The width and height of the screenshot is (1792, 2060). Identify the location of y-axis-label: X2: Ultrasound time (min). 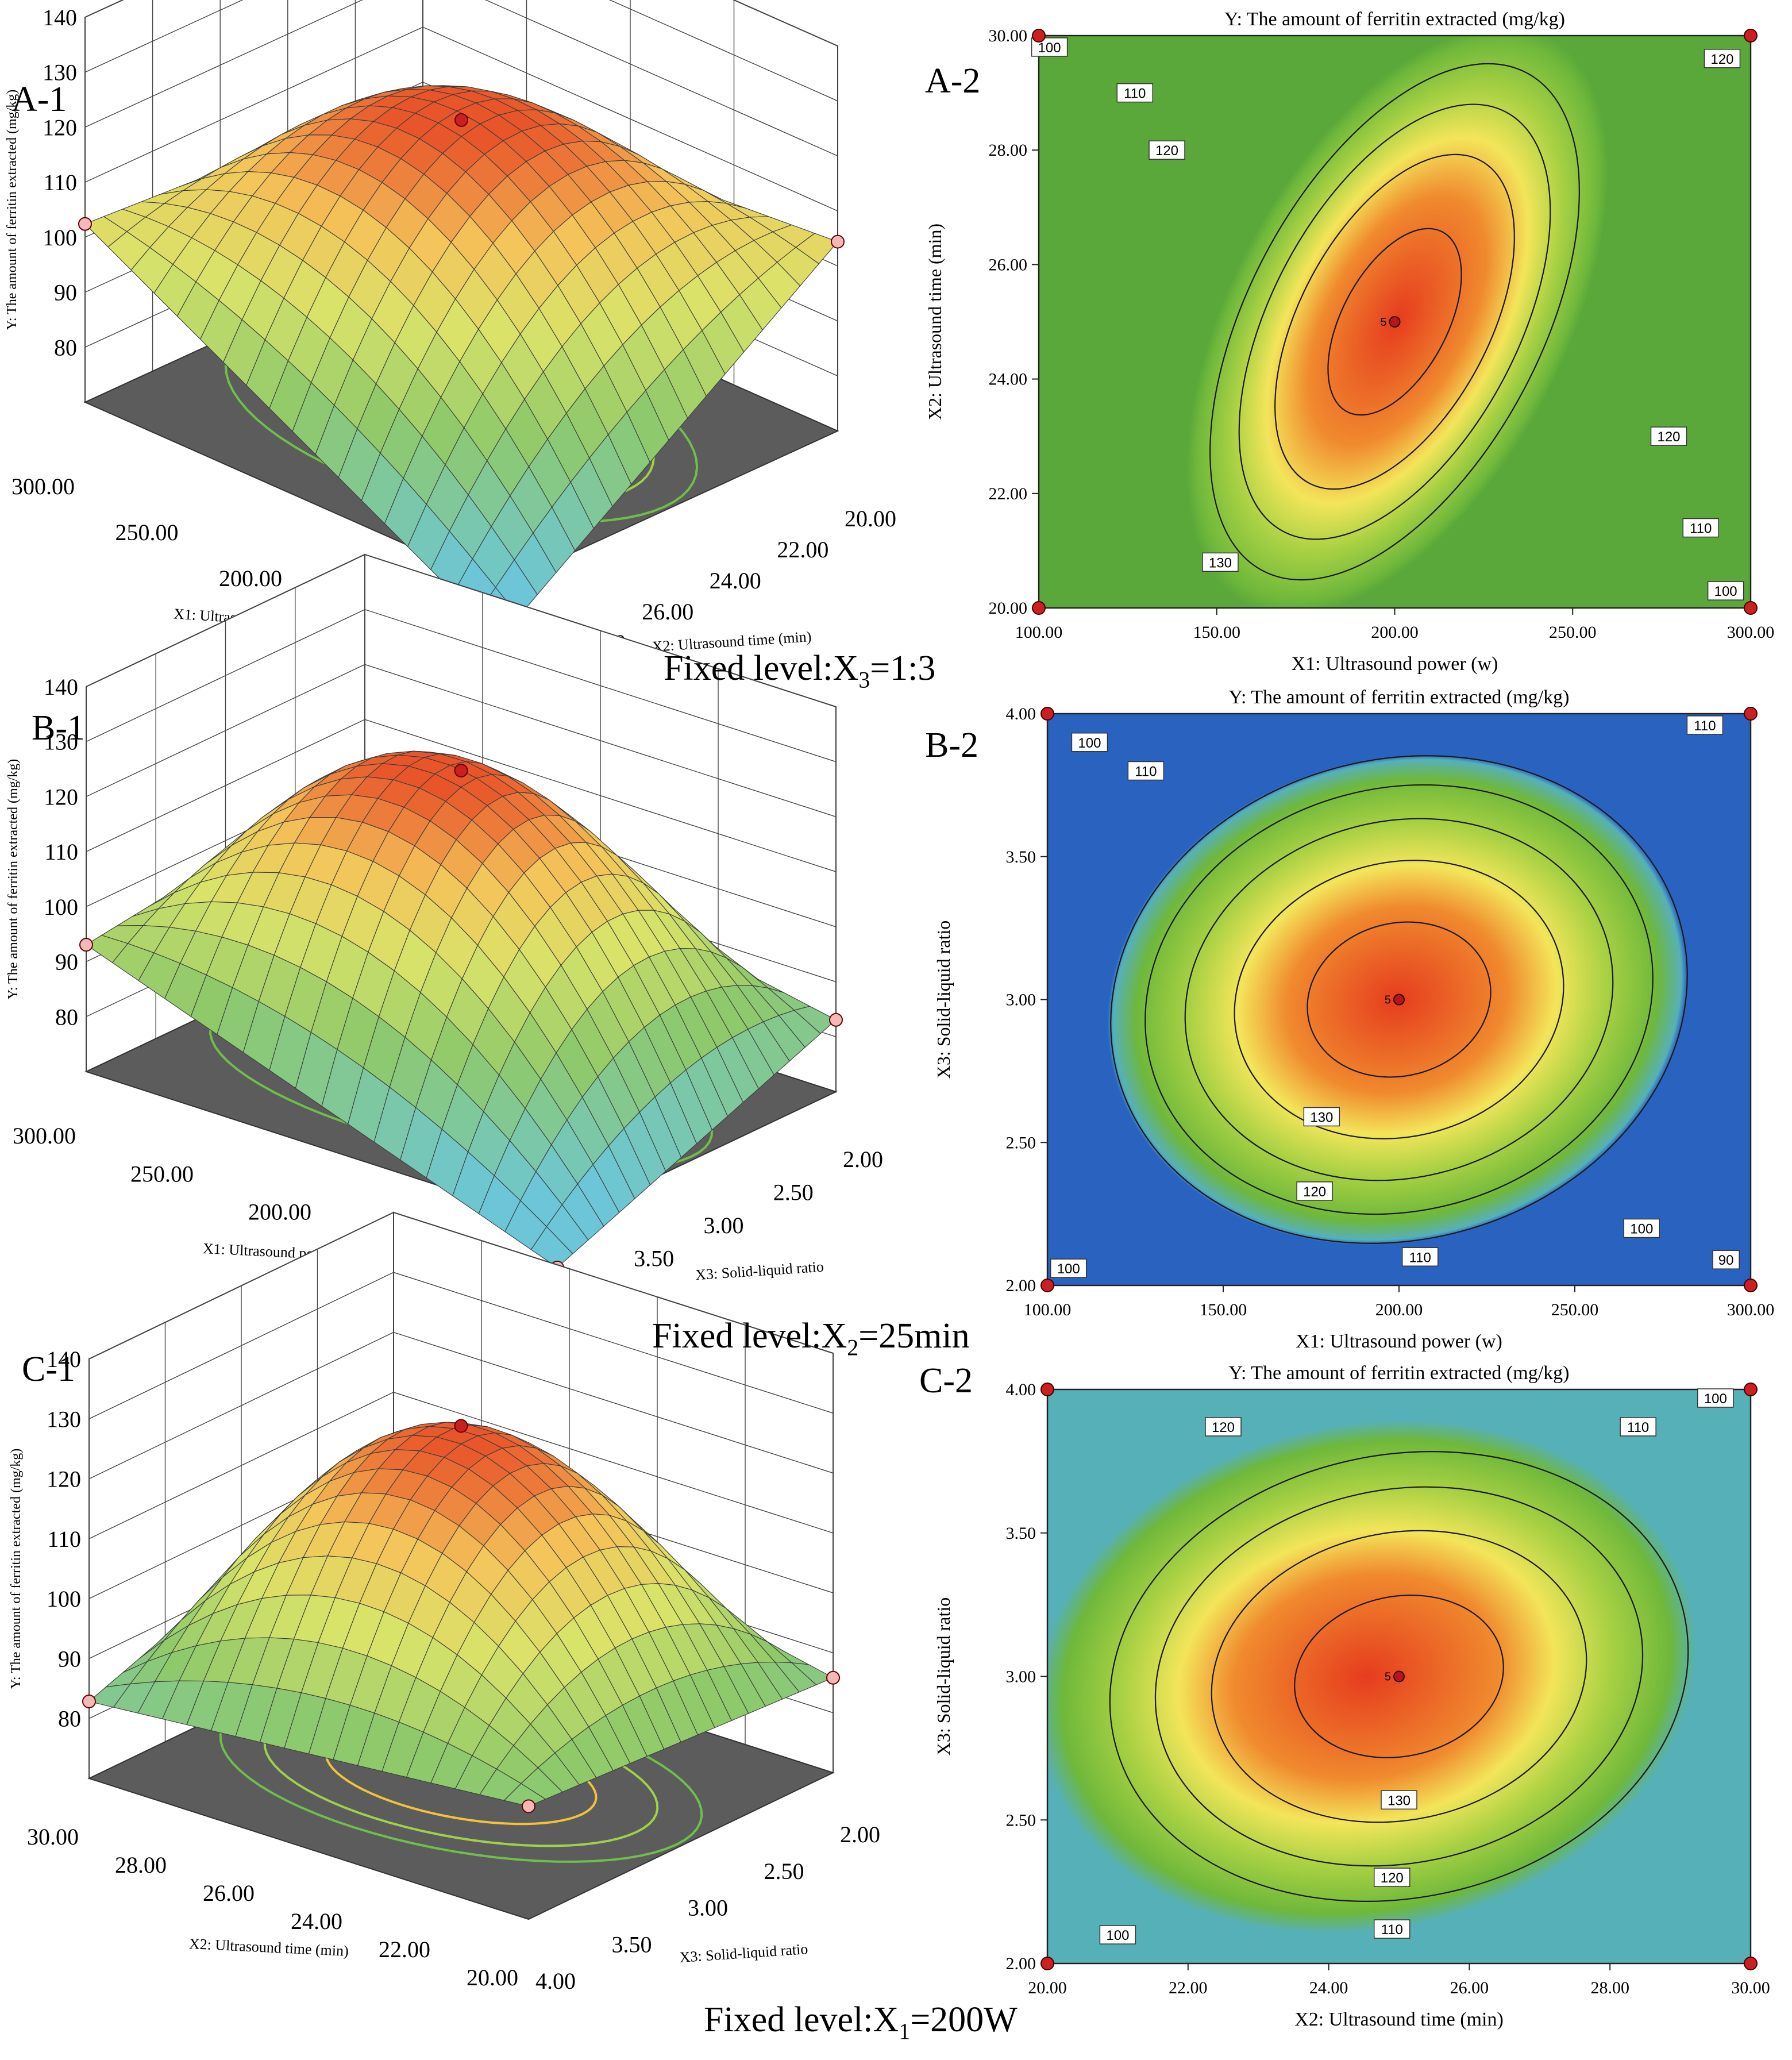
(935, 322).